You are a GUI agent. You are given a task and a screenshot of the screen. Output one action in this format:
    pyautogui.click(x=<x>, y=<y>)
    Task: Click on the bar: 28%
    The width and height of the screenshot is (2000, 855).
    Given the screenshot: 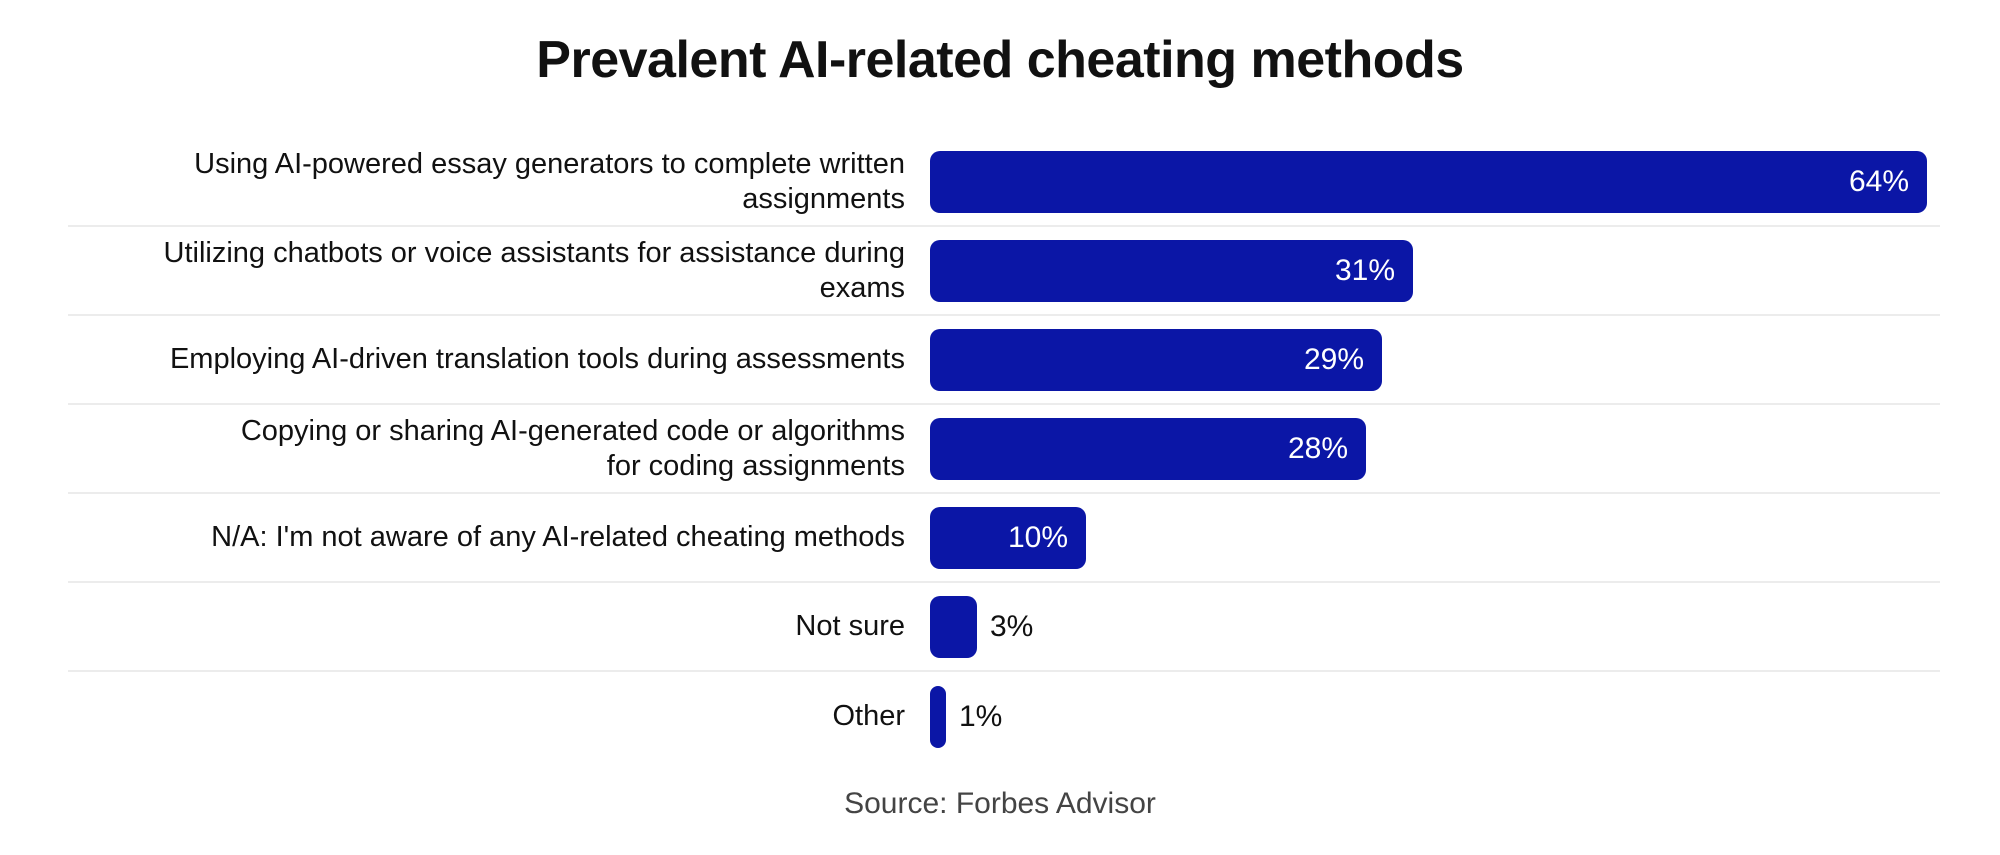 What is the action you would take?
    pyautogui.click(x=1148, y=448)
    